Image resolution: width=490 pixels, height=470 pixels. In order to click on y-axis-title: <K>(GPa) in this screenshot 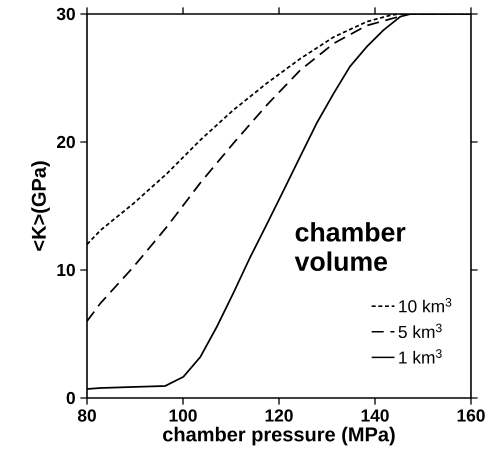, I will do `click(40, 206)`.